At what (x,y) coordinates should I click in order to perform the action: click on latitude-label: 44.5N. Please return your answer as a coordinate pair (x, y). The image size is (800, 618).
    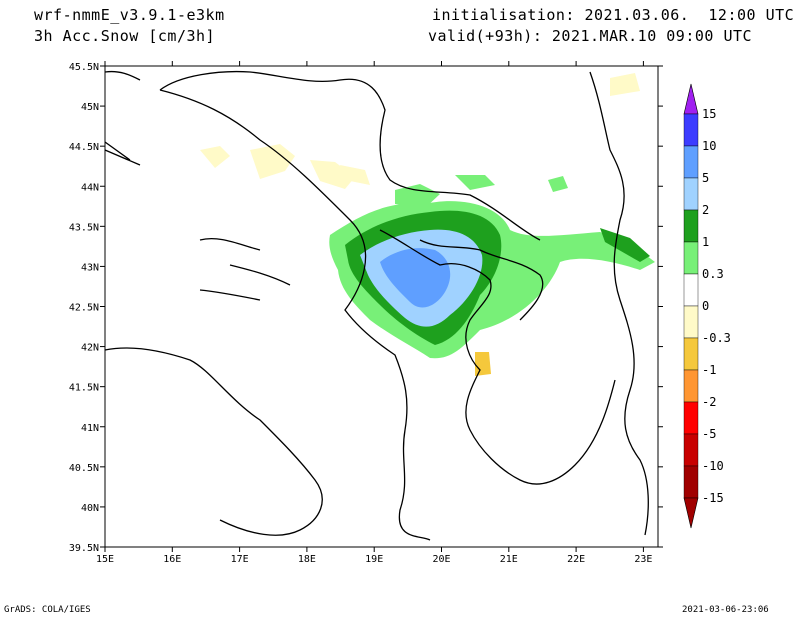
    Looking at the image, I should click on (84, 147).